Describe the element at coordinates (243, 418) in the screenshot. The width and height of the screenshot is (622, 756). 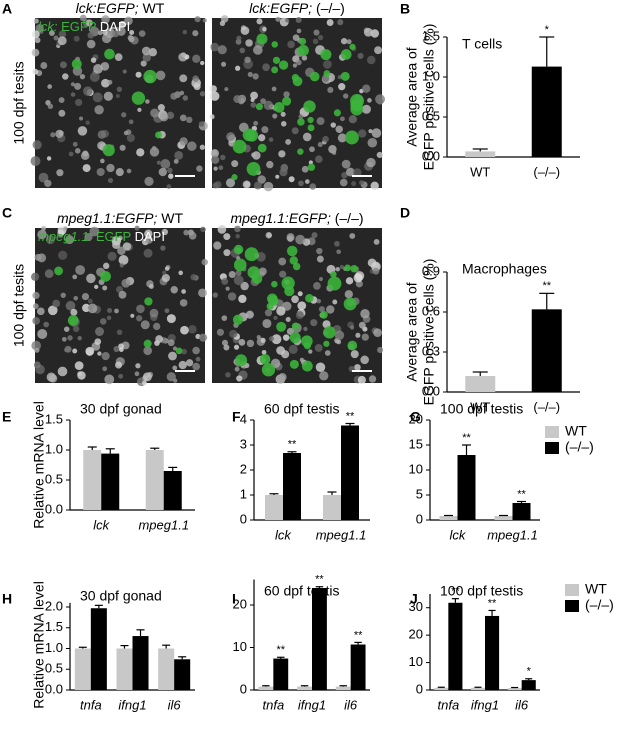
I see `y-tick-label: 4` at that location.